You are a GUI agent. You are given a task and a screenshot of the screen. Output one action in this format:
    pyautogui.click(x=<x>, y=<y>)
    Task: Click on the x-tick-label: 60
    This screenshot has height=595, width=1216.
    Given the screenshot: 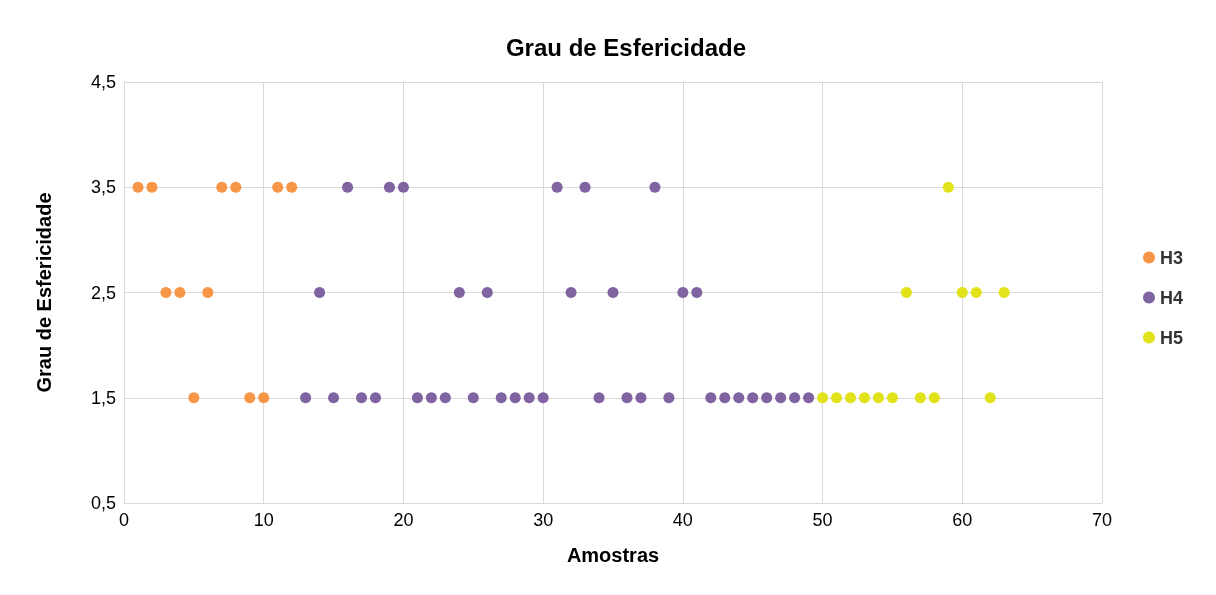 What is the action you would take?
    pyautogui.click(x=962, y=520)
    